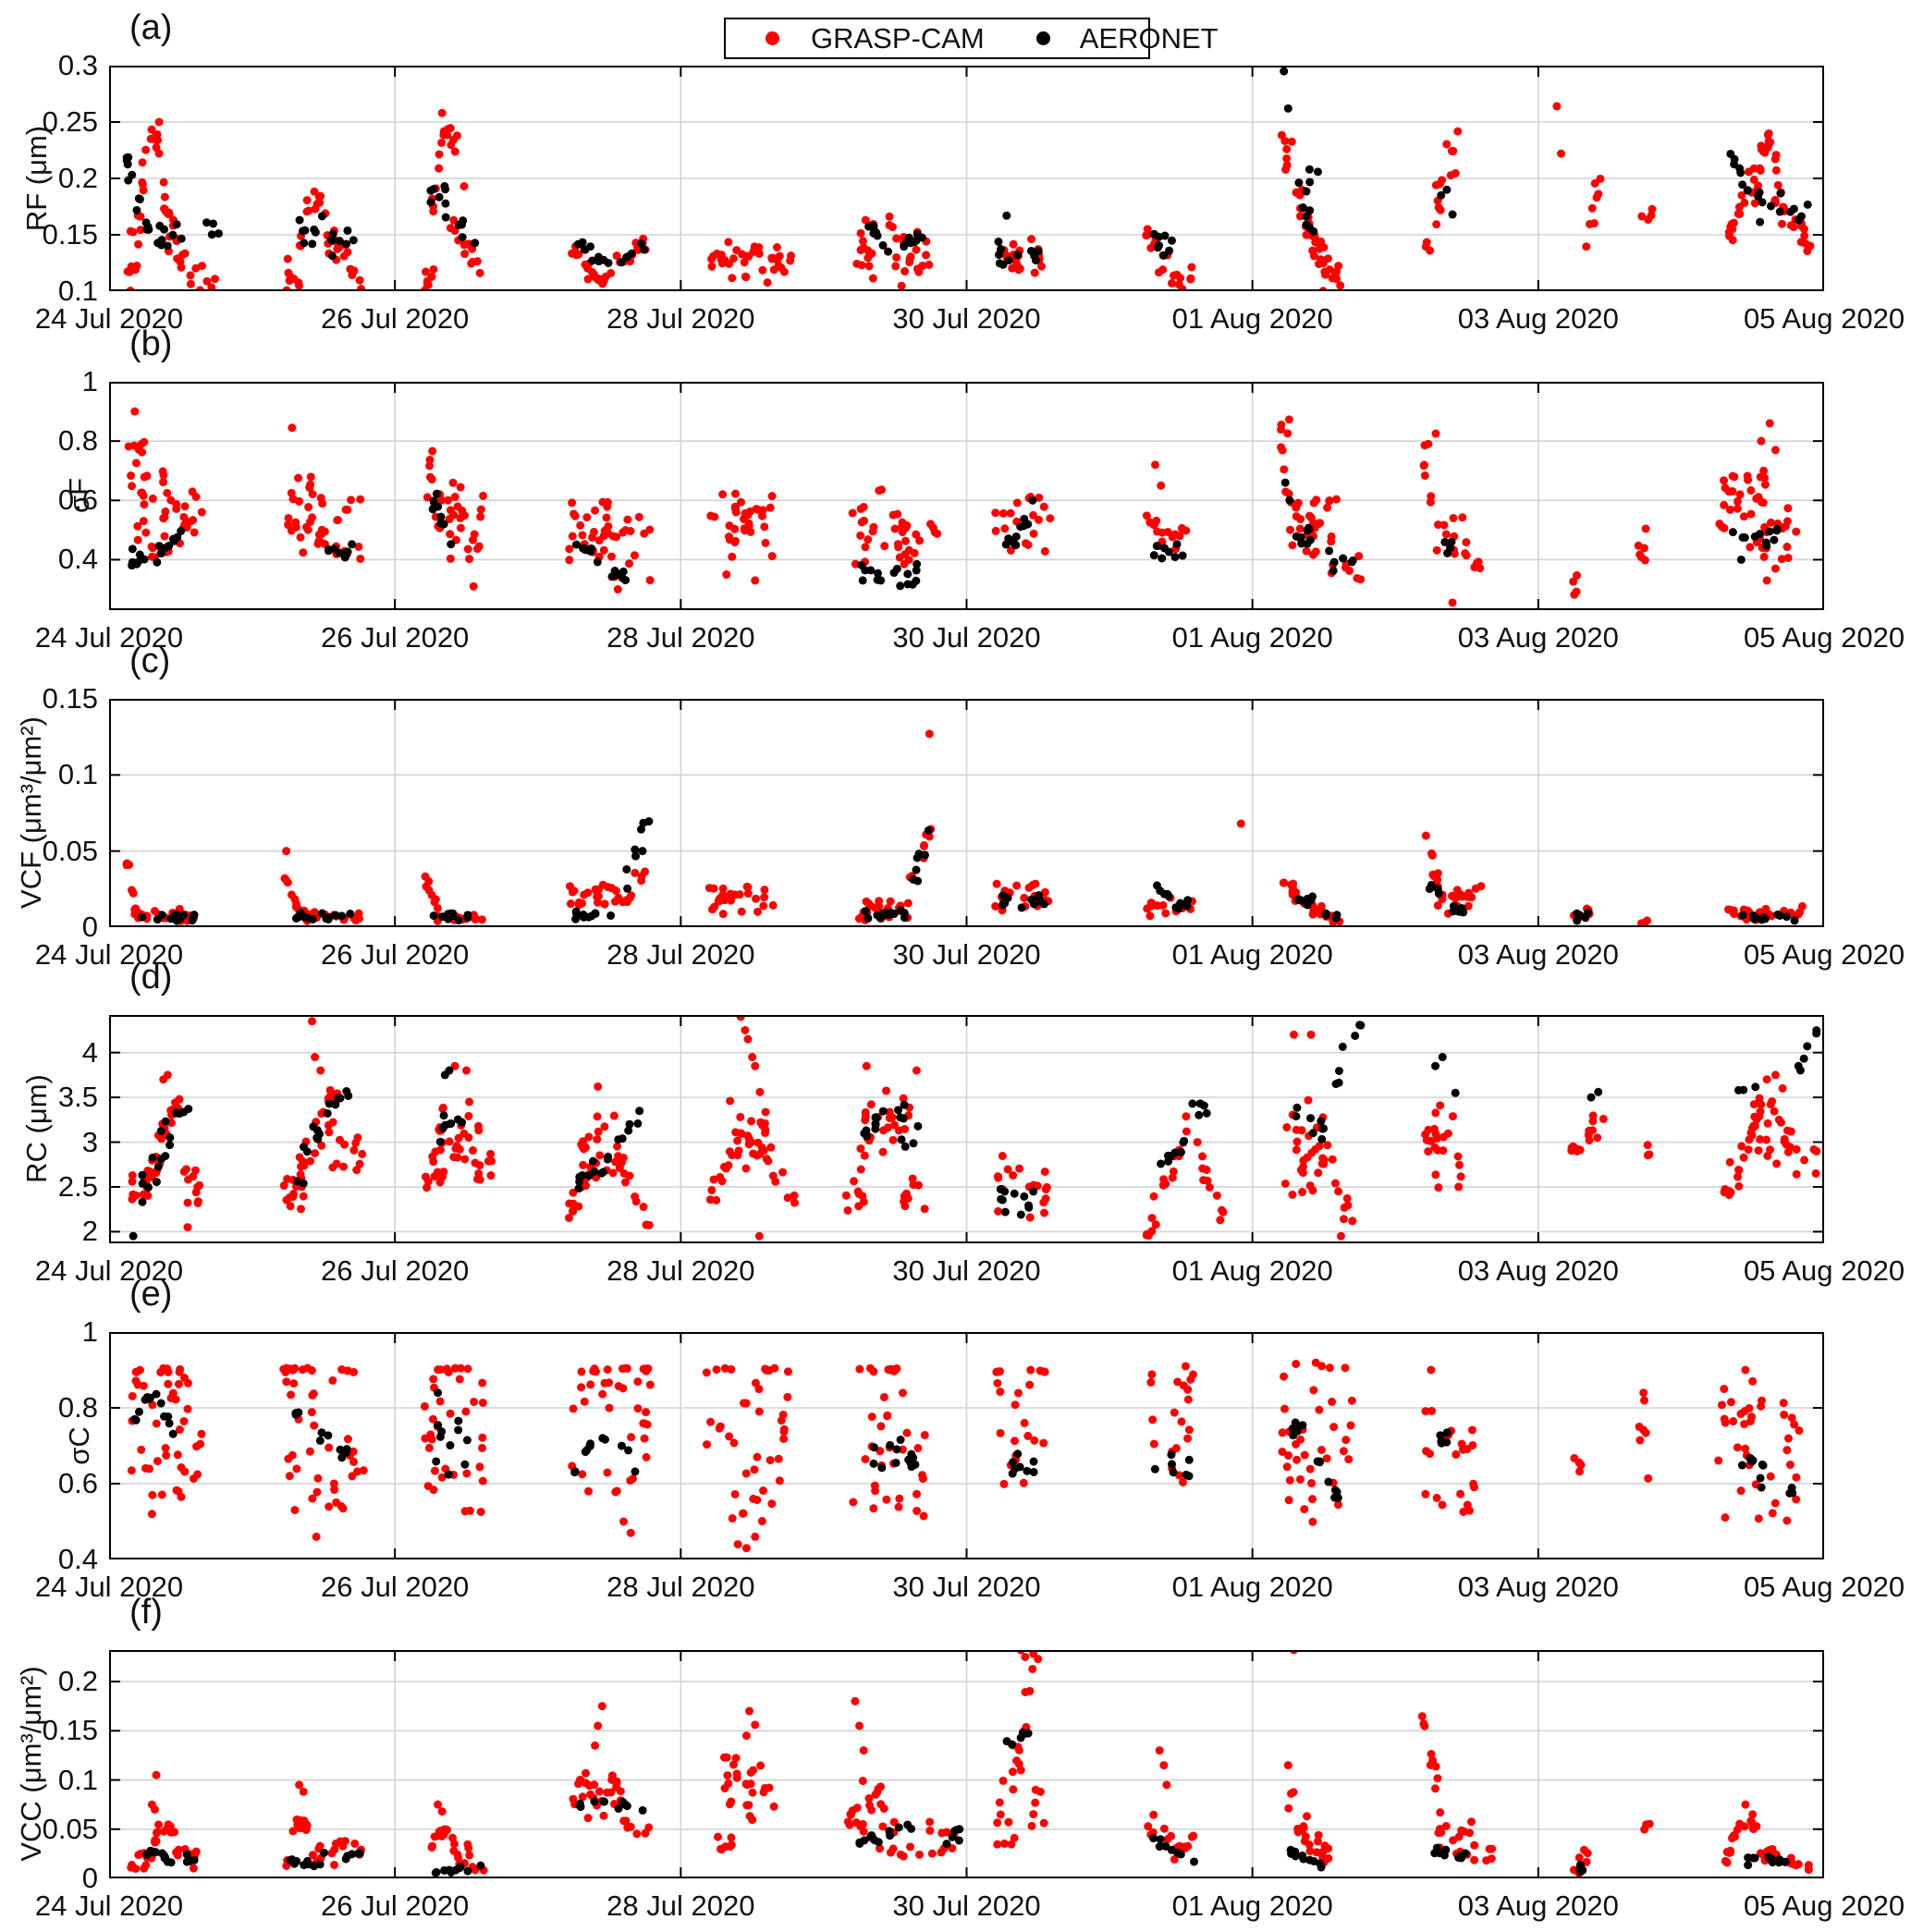 This screenshot has width=1911, height=1932. Describe the element at coordinates (898, 38) in the screenshot. I see `legend-label-grasp-cam: GRASP-CAM` at that location.